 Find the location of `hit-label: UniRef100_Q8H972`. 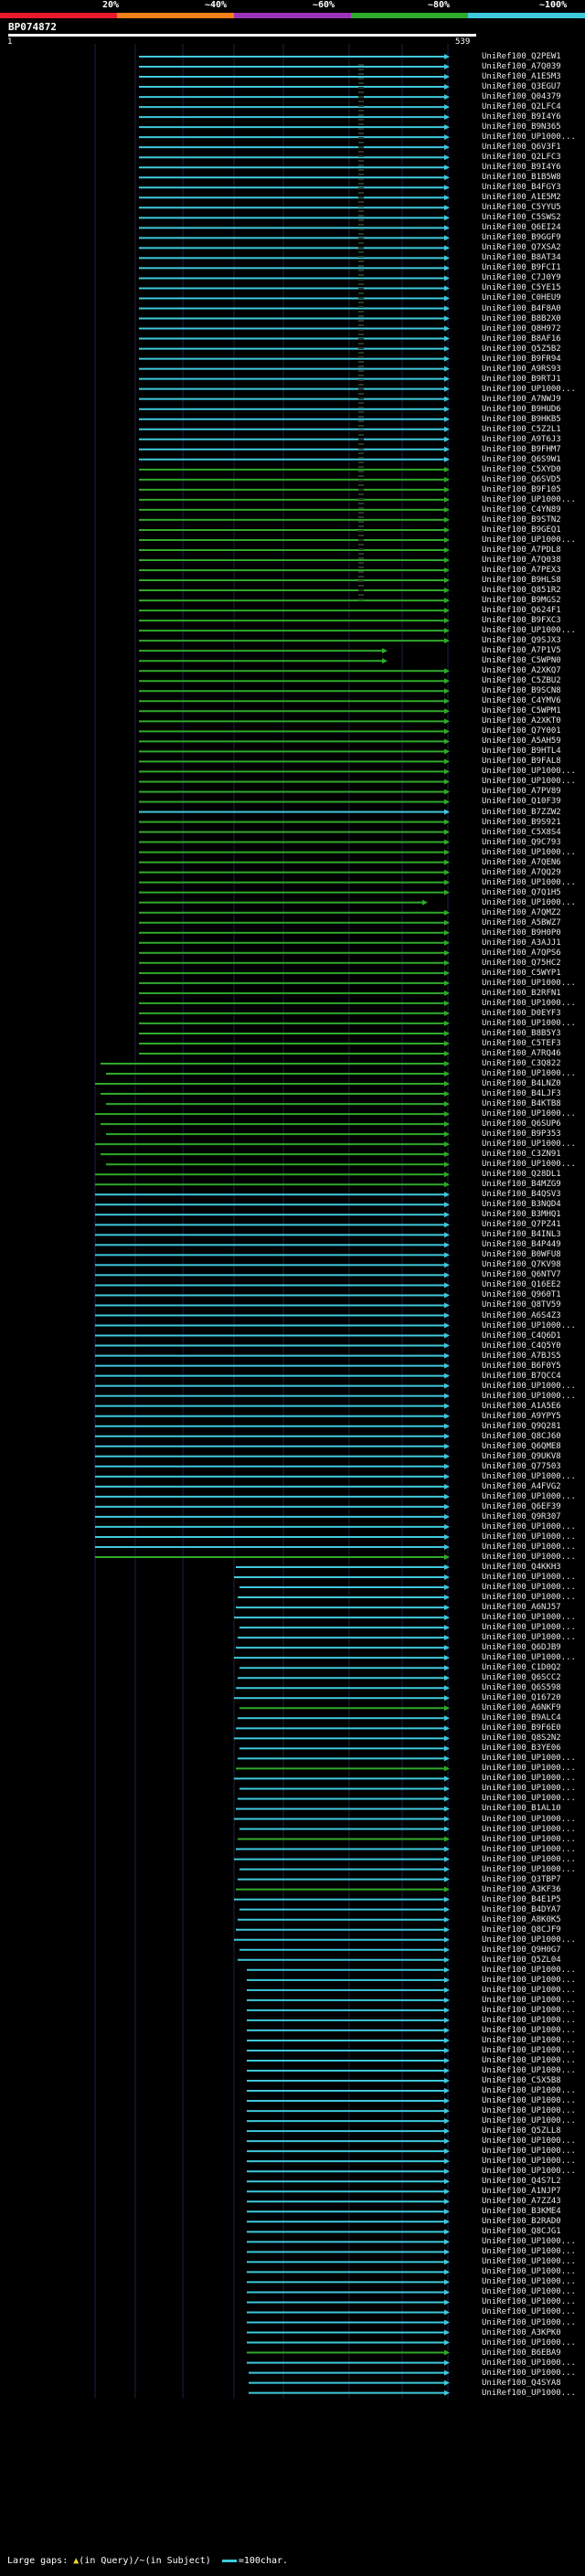

hit-label: UniRef100_Q8H972 is located at coordinates (521, 328).